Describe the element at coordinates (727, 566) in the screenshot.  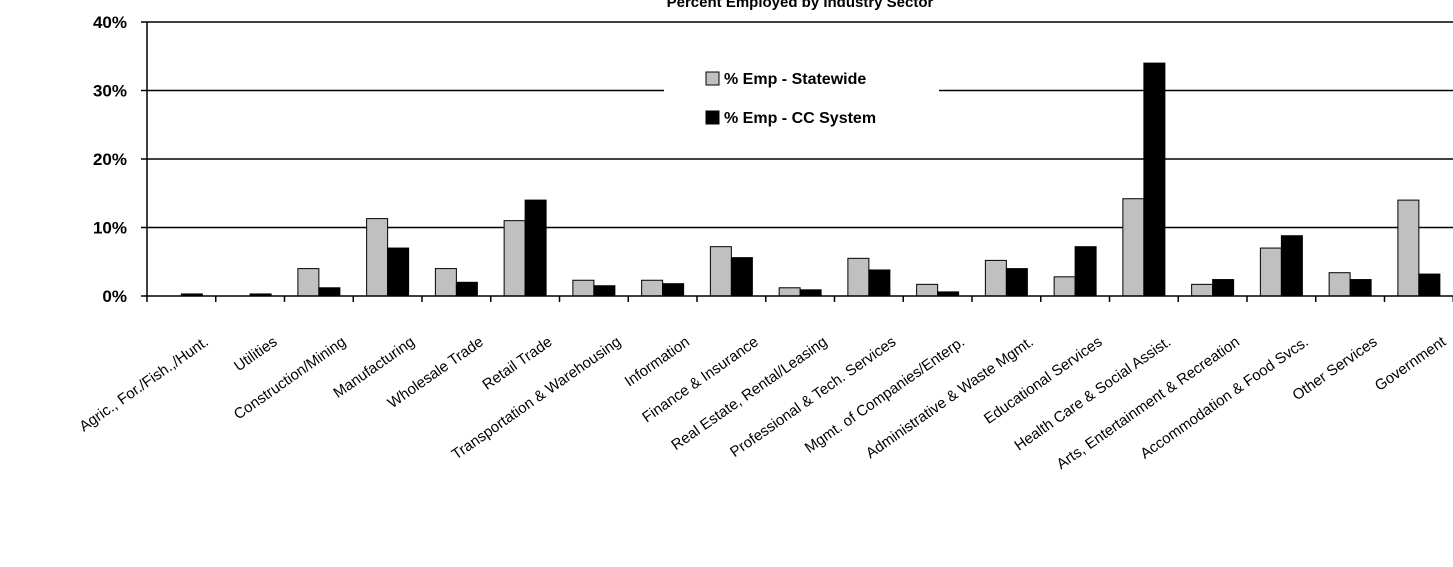
I see `page-number: 40` at that location.